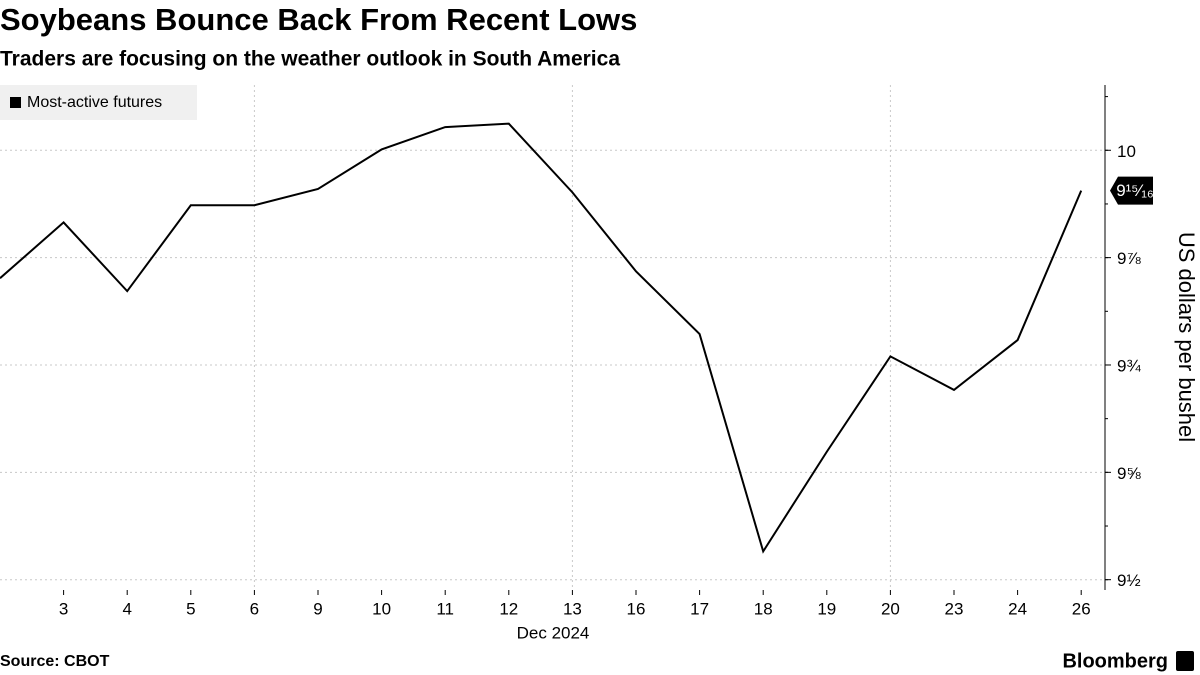  Describe the element at coordinates (254, 608) in the screenshot. I see `x-tick-label: 6` at that location.